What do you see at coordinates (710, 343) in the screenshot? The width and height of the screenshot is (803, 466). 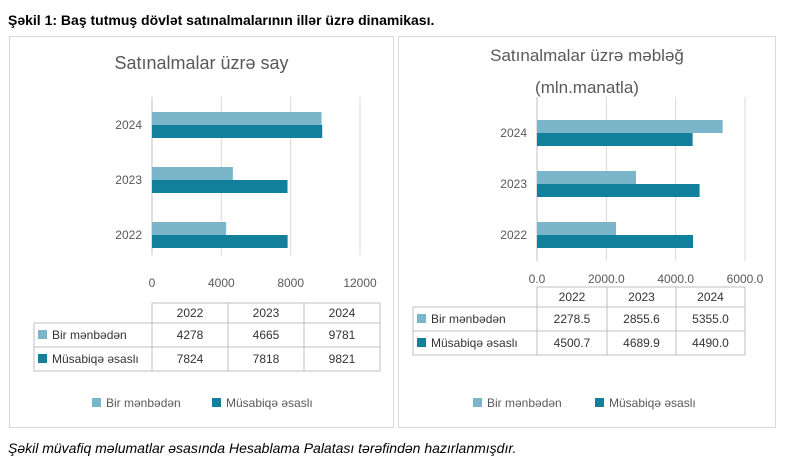 I see `table-value-cell: 4490.0` at bounding box center [710, 343].